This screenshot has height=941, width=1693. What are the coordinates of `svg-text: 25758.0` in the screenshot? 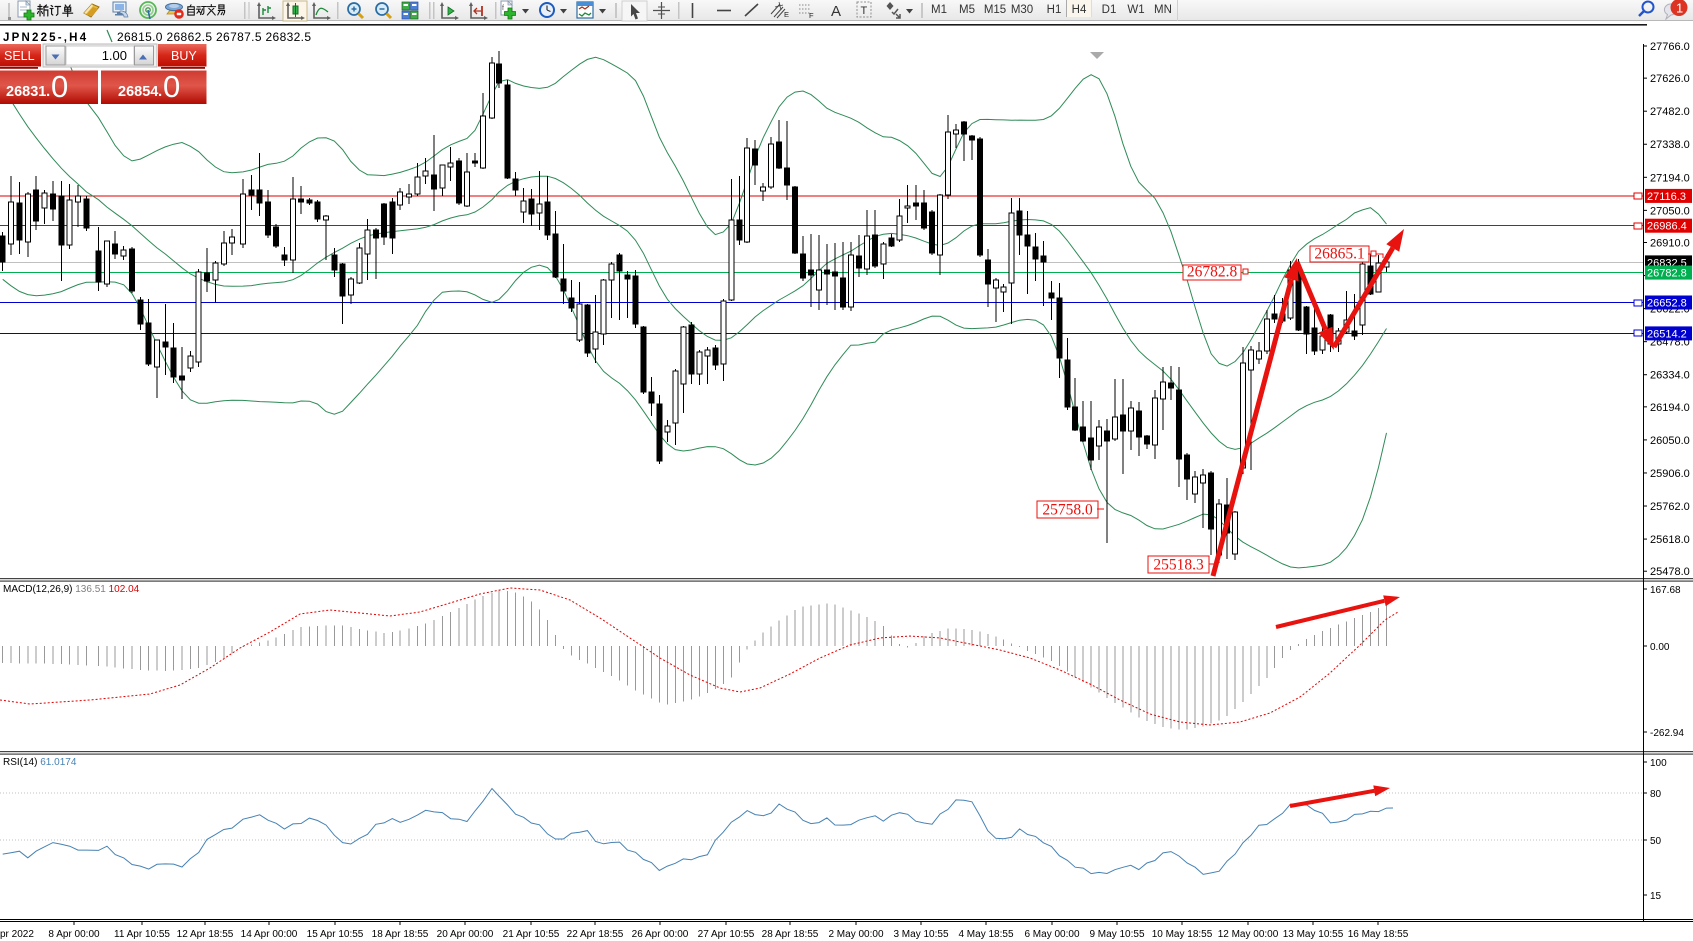 It's located at (1067, 510).